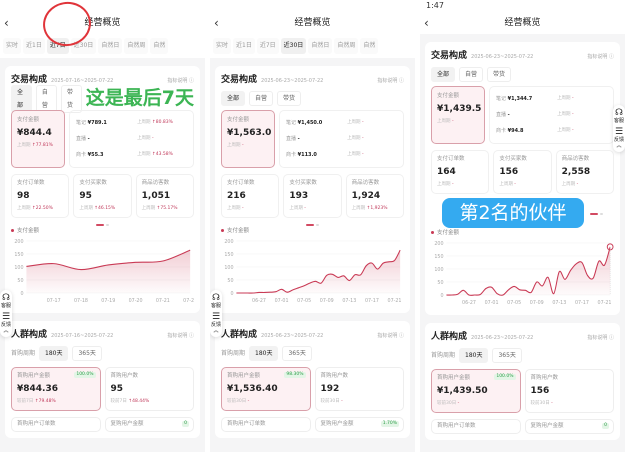 The height and width of the screenshot is (452, 625). I want to click on main-metric-card: 支付金额 ¥1,563.0 上周期 -, so click(248, 139).